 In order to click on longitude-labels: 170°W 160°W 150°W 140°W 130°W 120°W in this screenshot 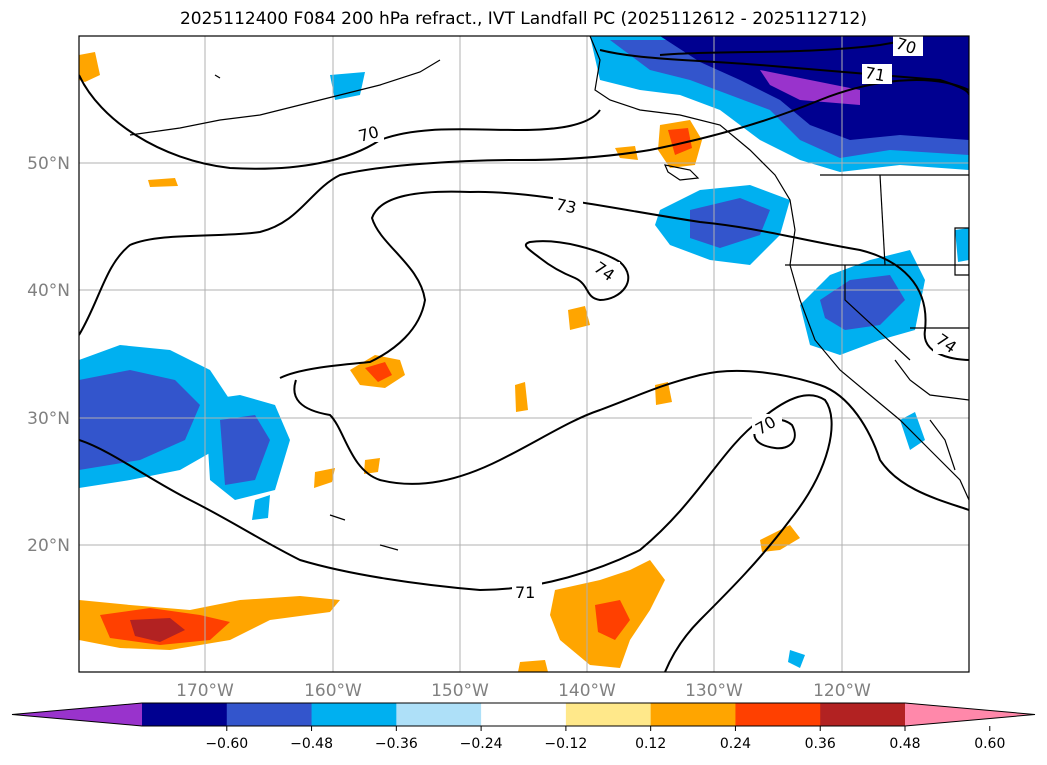, I will do `click(523, 691)`.